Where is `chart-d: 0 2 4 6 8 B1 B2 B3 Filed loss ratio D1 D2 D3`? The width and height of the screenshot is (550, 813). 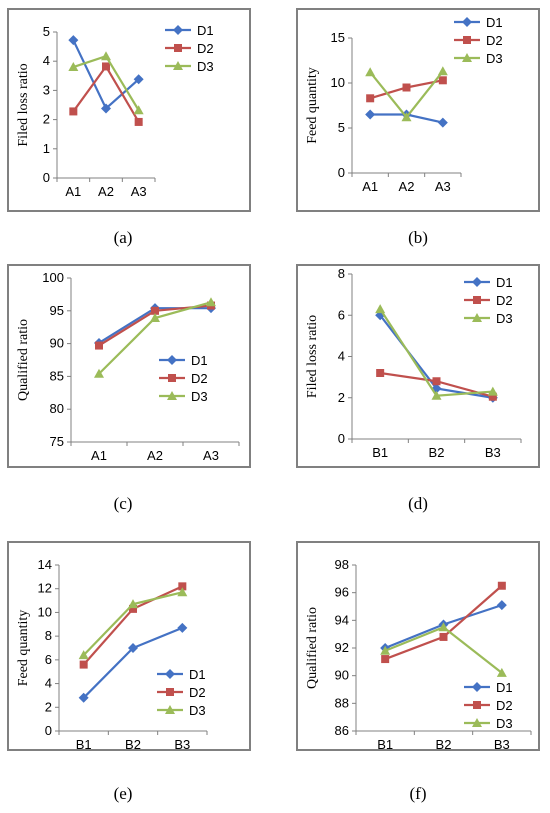 chart-d: 0 2 4 6 8 B1 B2 B3 Filed loss ratio D1 D2 D3 is located at coordinates (418, 366).